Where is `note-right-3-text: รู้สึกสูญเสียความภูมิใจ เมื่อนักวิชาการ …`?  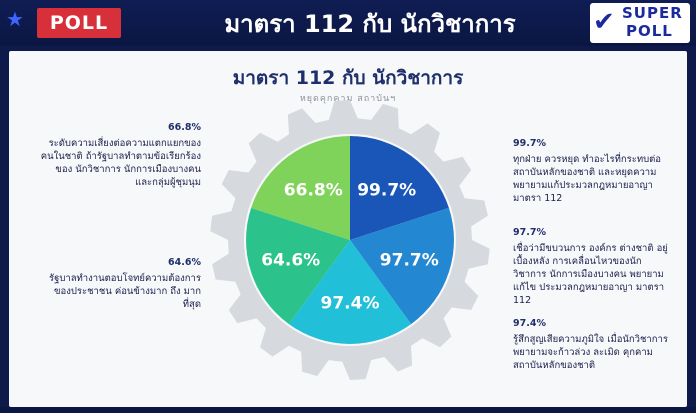 note-right-3-text: รู้สึกสูญเสียความภูมิใจ เมื่อนักวิชาการ … is located at coordinates (590, 352).